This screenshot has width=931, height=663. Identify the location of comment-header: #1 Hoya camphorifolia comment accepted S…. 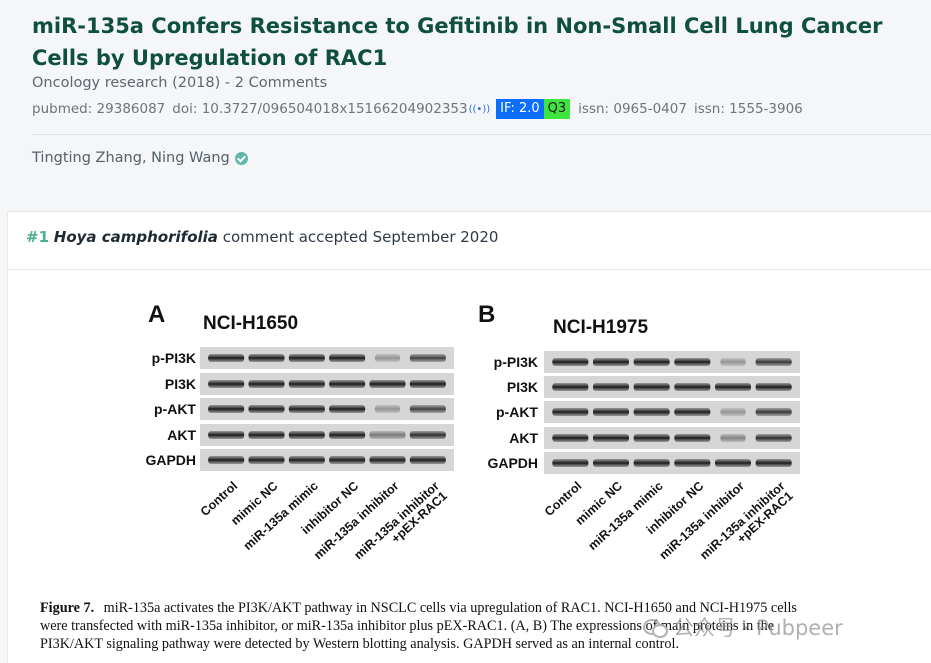
(262, 237).